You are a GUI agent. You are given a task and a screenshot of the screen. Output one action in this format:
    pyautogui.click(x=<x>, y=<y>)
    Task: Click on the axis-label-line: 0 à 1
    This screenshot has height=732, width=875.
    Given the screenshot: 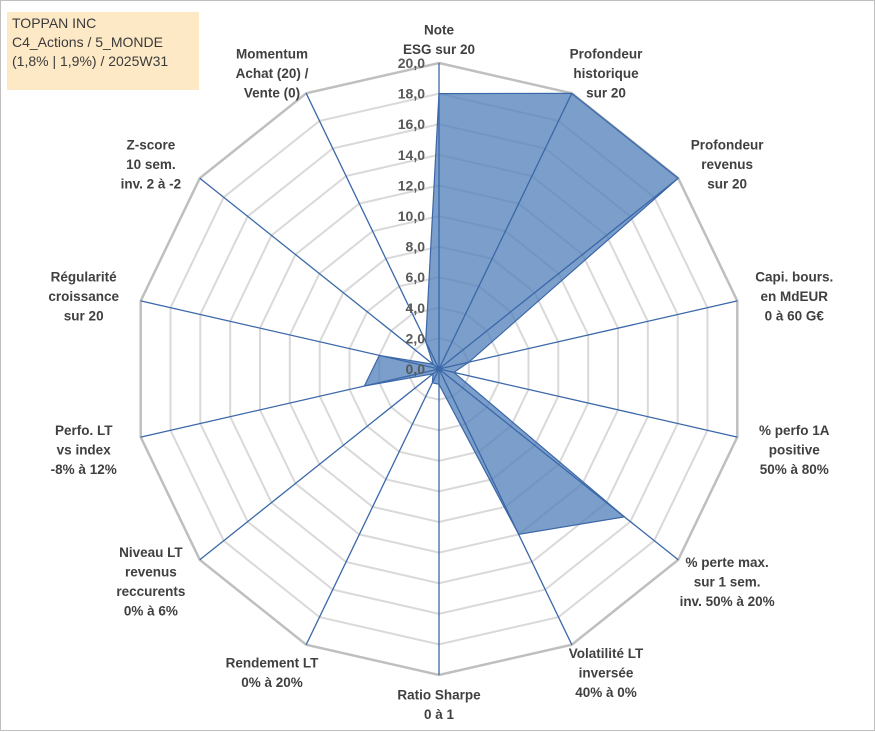 What is the action you would take?
    pyautogui.click(x=439, y=714)
    